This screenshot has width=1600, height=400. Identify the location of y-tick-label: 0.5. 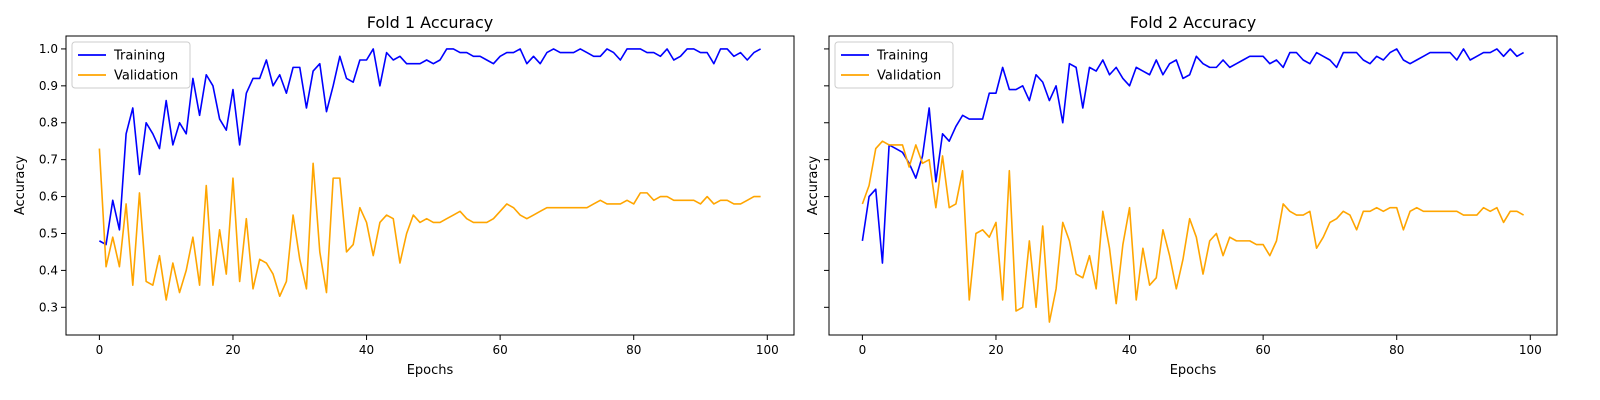
(48, 233).